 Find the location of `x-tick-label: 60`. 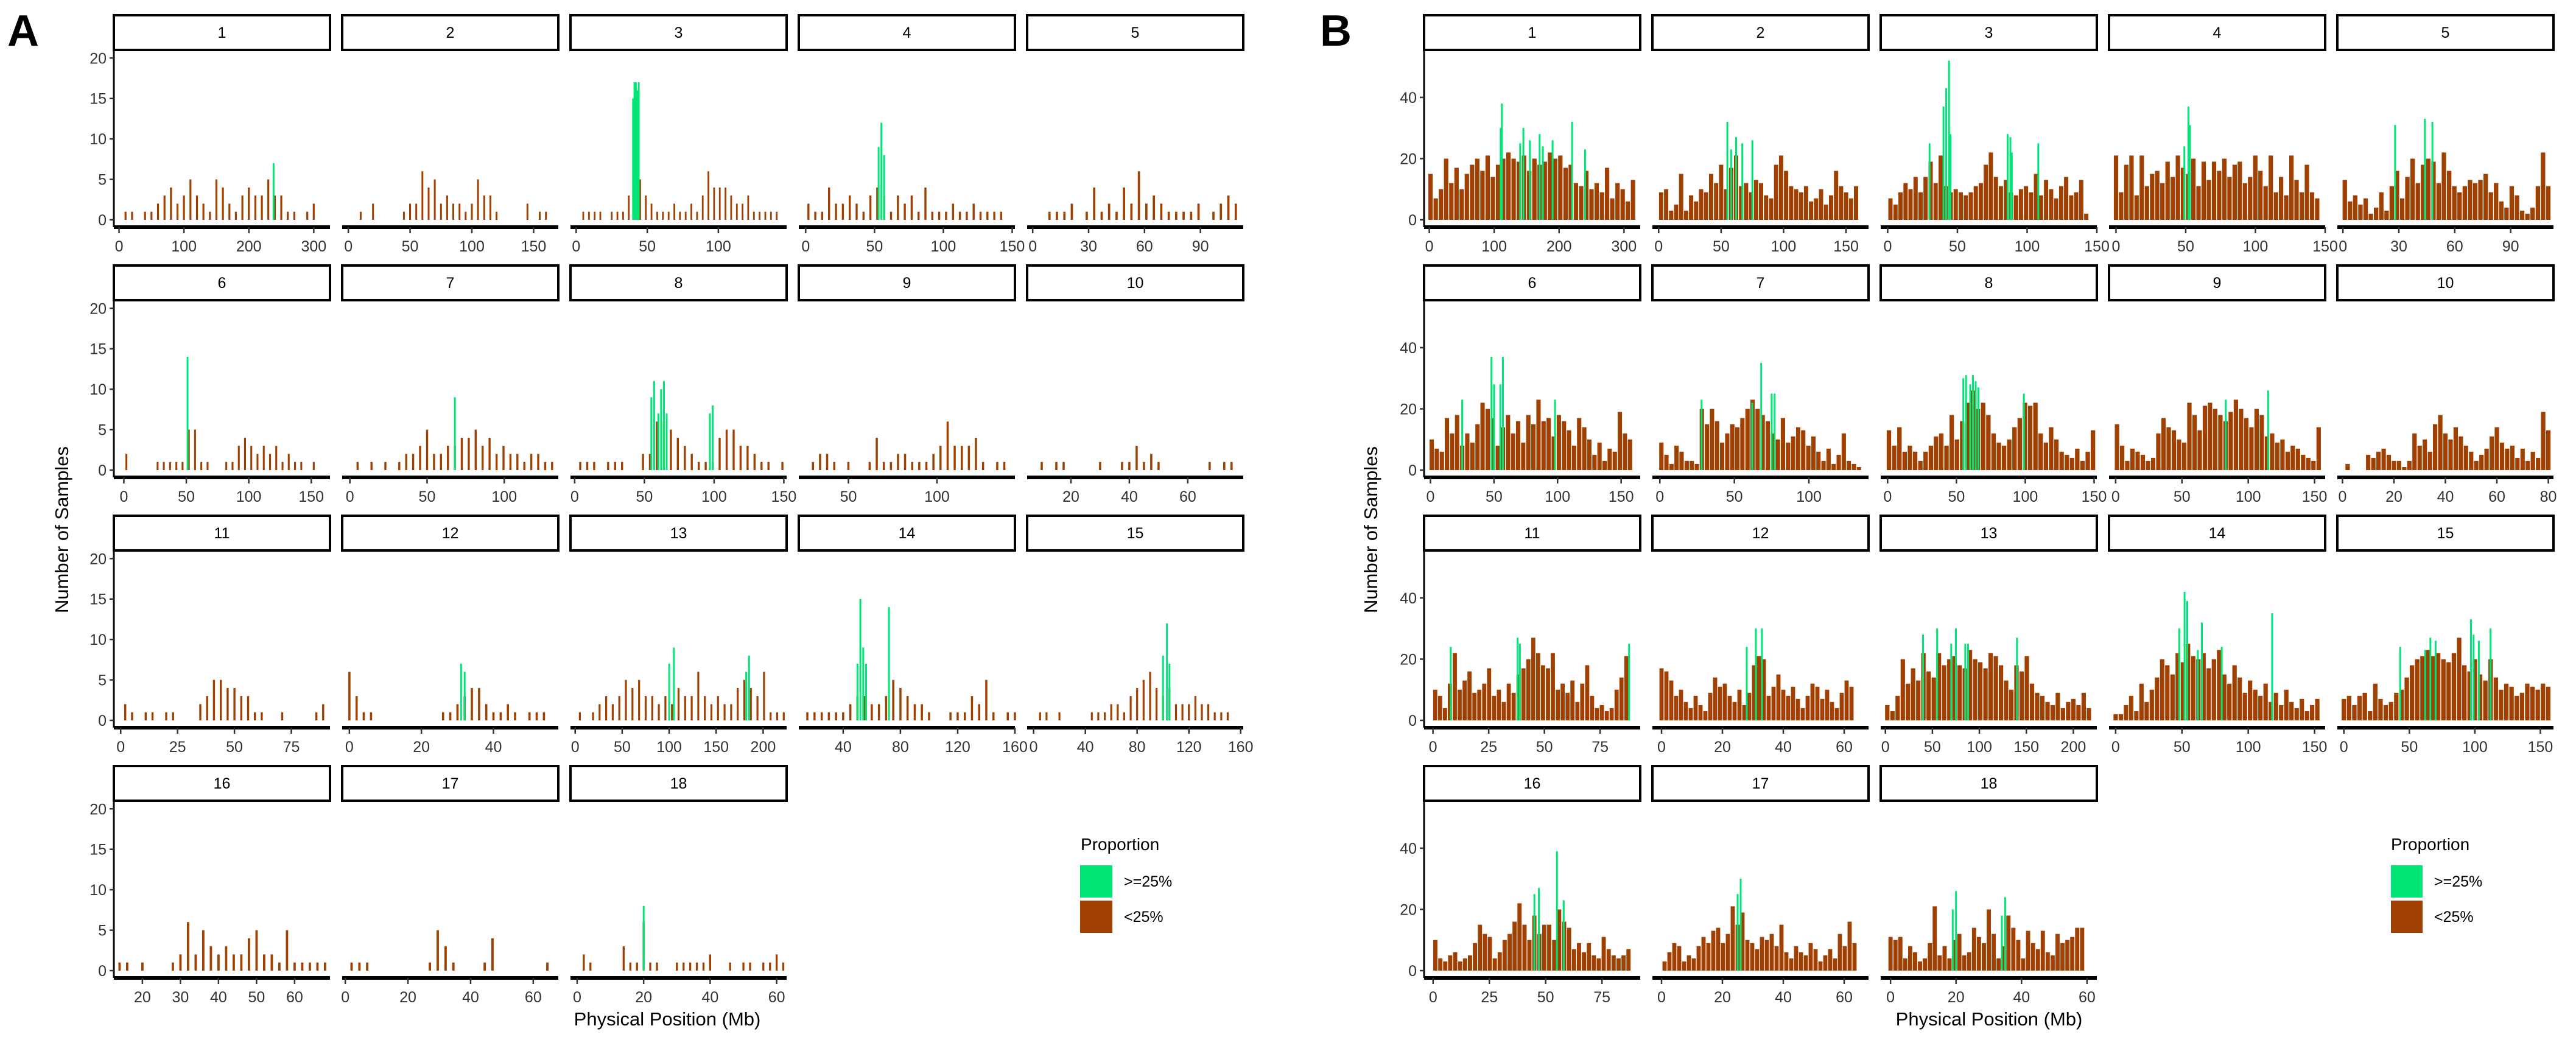

x-tick-label: 60 is located at coordinates (2087, 997).